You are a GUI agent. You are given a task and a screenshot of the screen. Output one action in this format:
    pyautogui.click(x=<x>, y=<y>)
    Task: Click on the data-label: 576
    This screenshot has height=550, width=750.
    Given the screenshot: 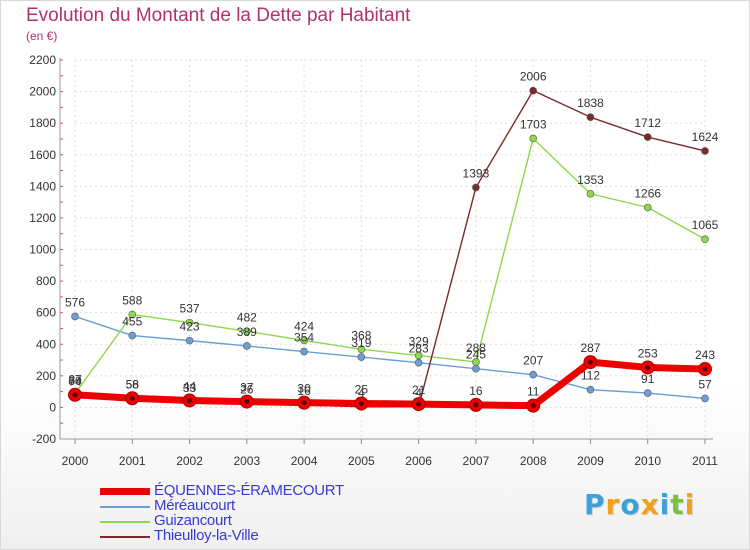 What is the action you would take?
    pyautogui.click(x=75, y=302)
    